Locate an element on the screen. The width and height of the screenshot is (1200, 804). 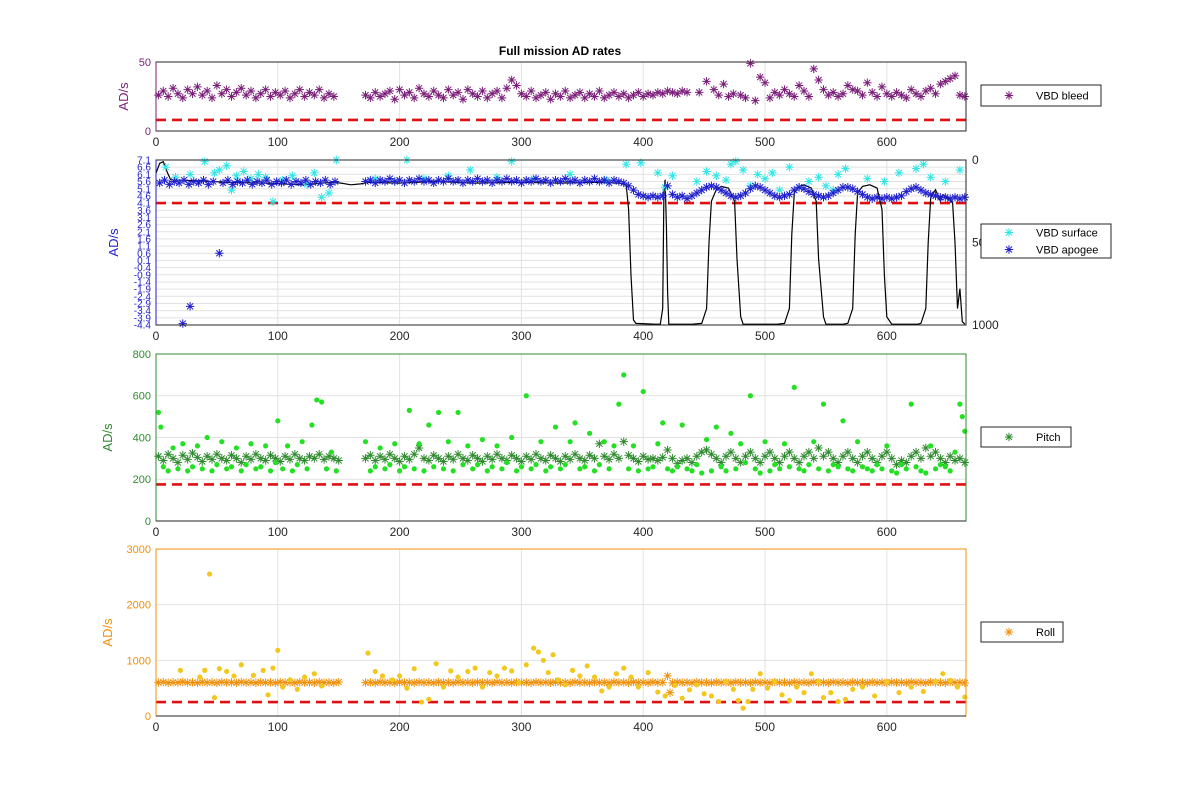
y-tick-label: 7.1 is located at coordinates (144, 161).